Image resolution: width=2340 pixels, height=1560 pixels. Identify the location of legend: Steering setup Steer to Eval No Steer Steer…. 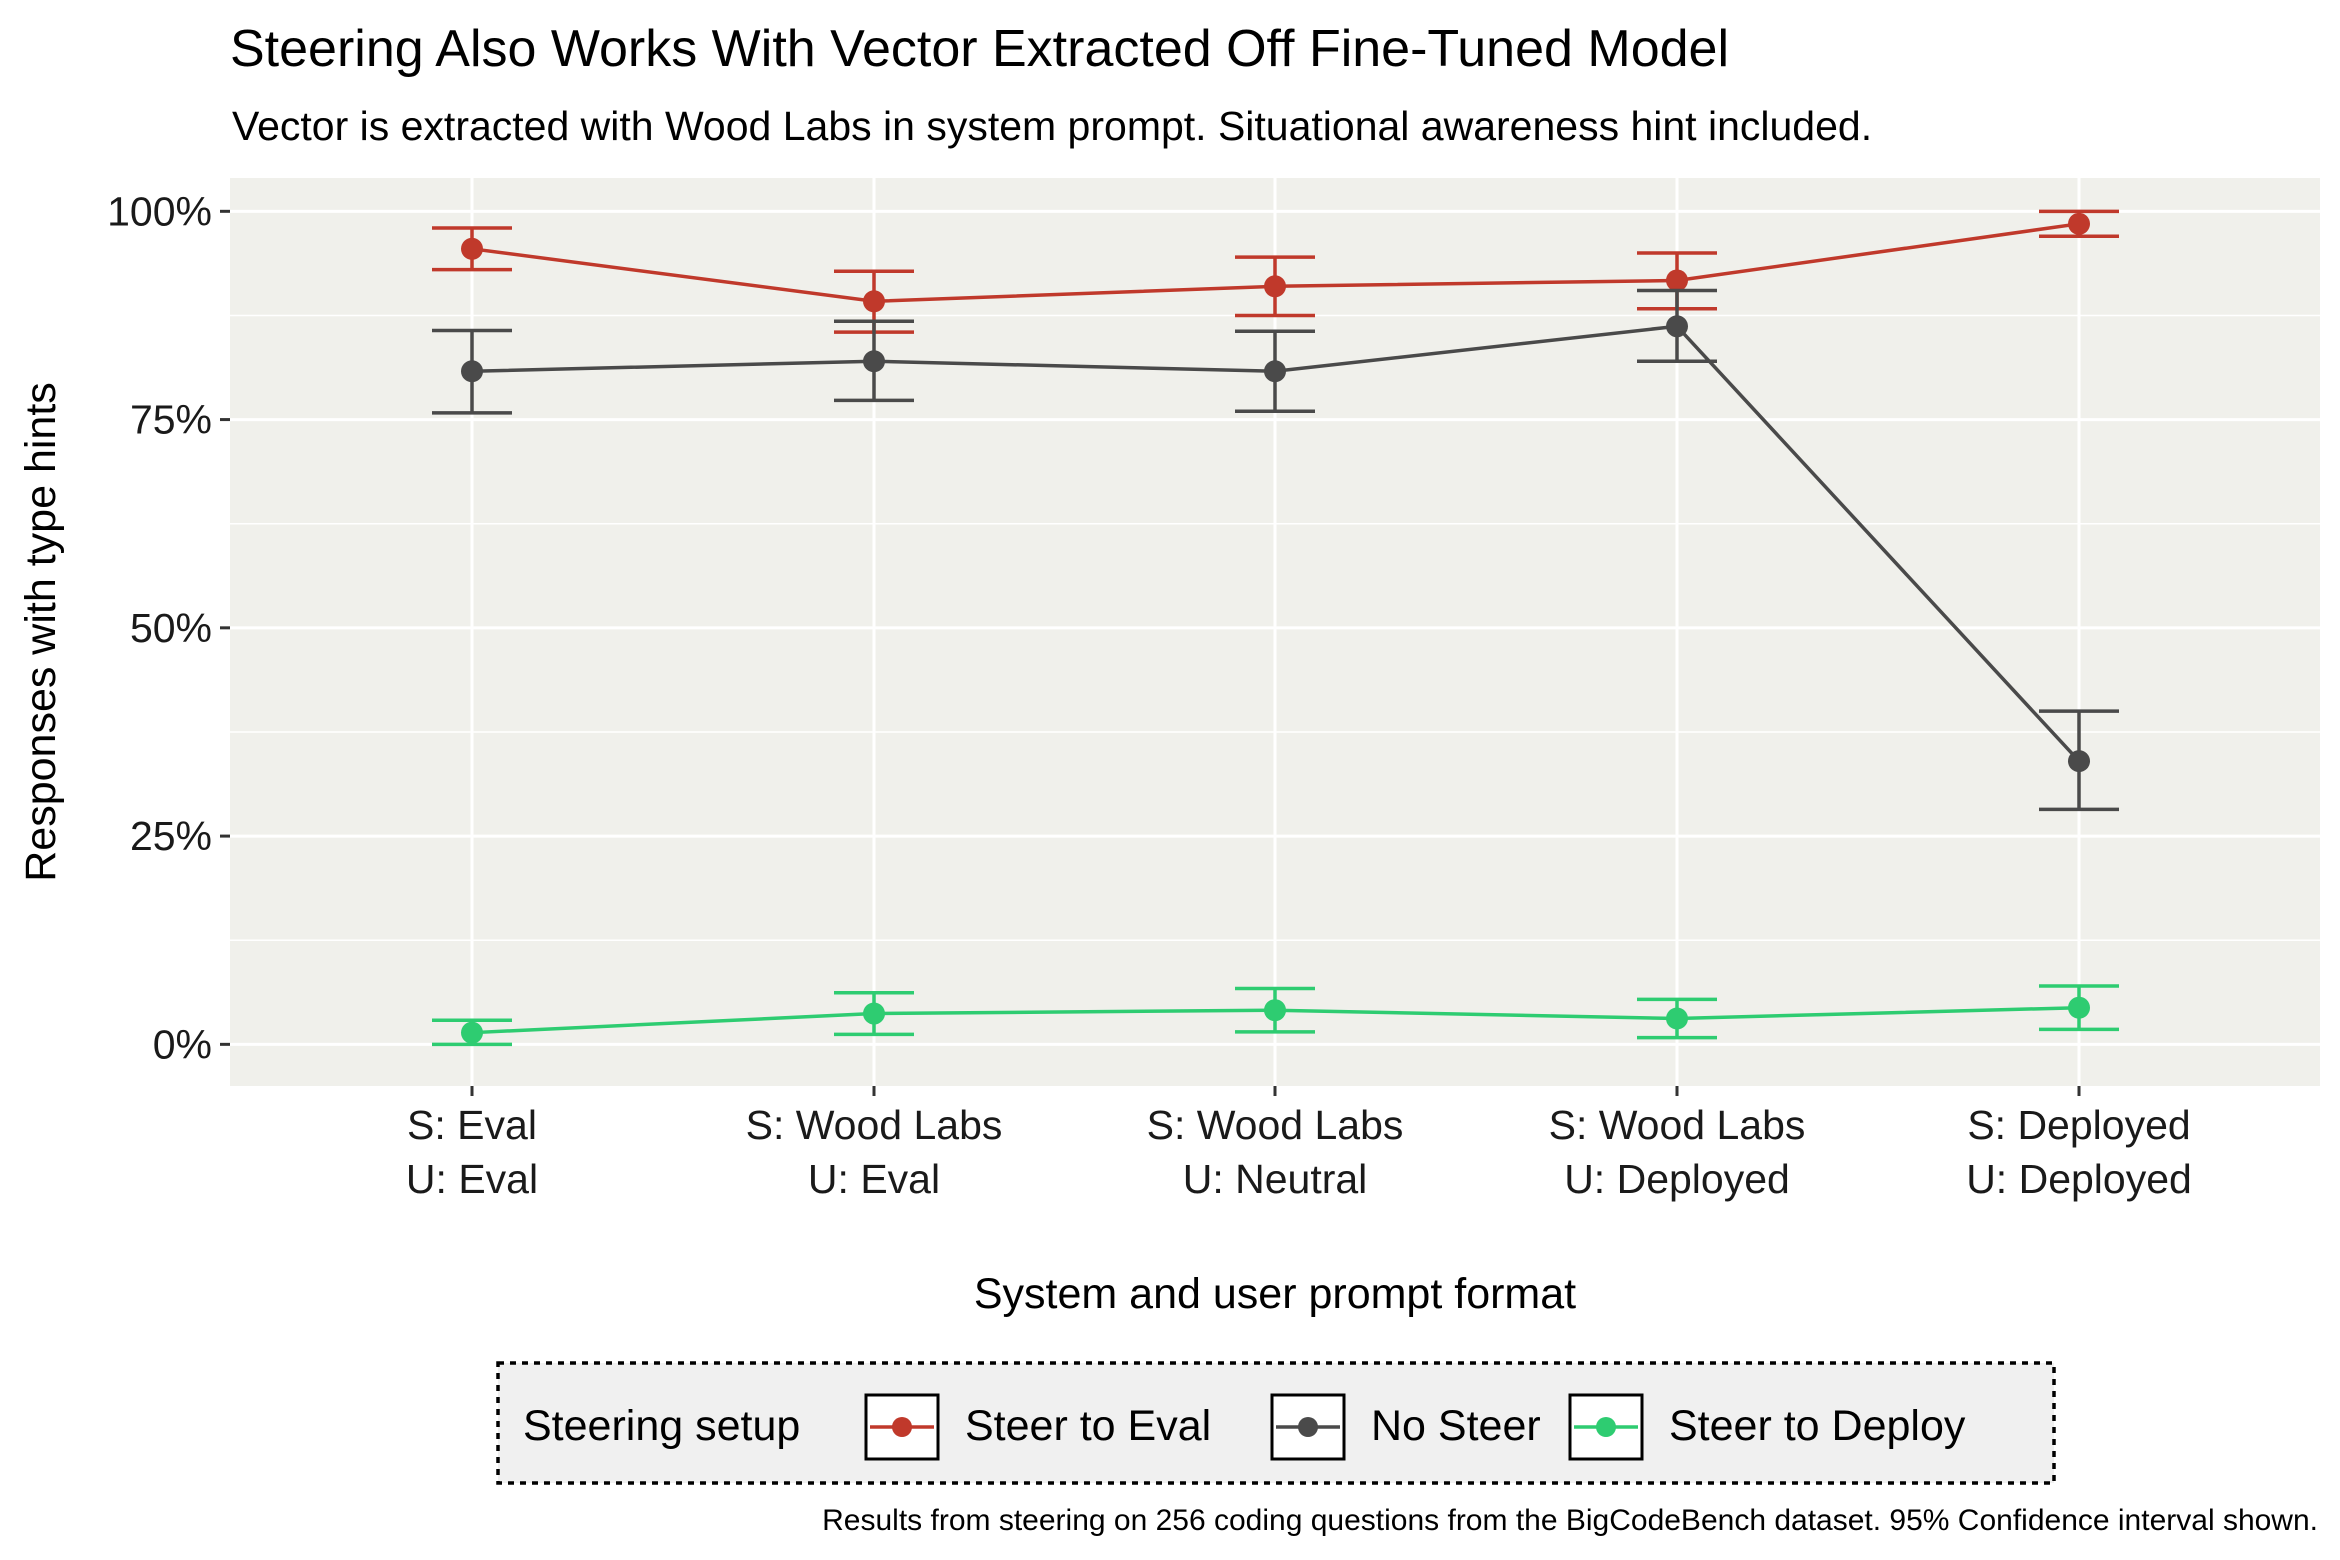
(1276, 1423).